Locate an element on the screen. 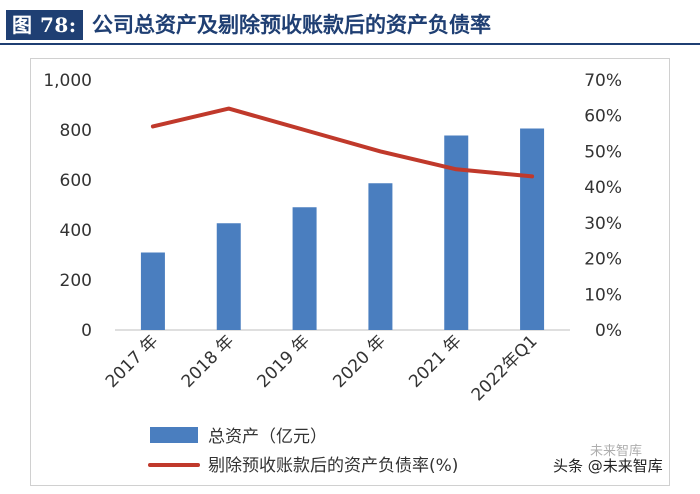 Image resolution: width=700 pixels, height=494 pixels. y-left-tick-label: 800 is located at coordinates (76, 131).